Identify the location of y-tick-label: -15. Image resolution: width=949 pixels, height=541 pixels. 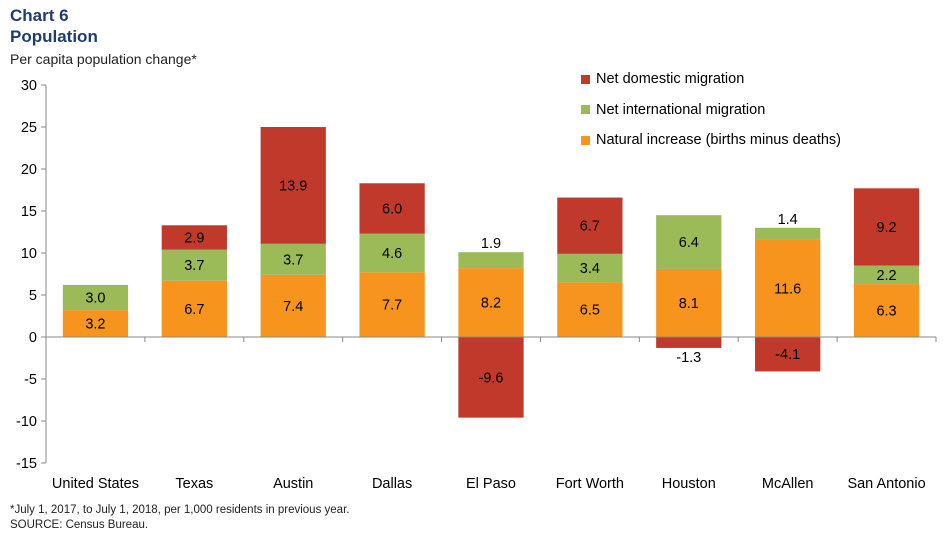
(26, 464).